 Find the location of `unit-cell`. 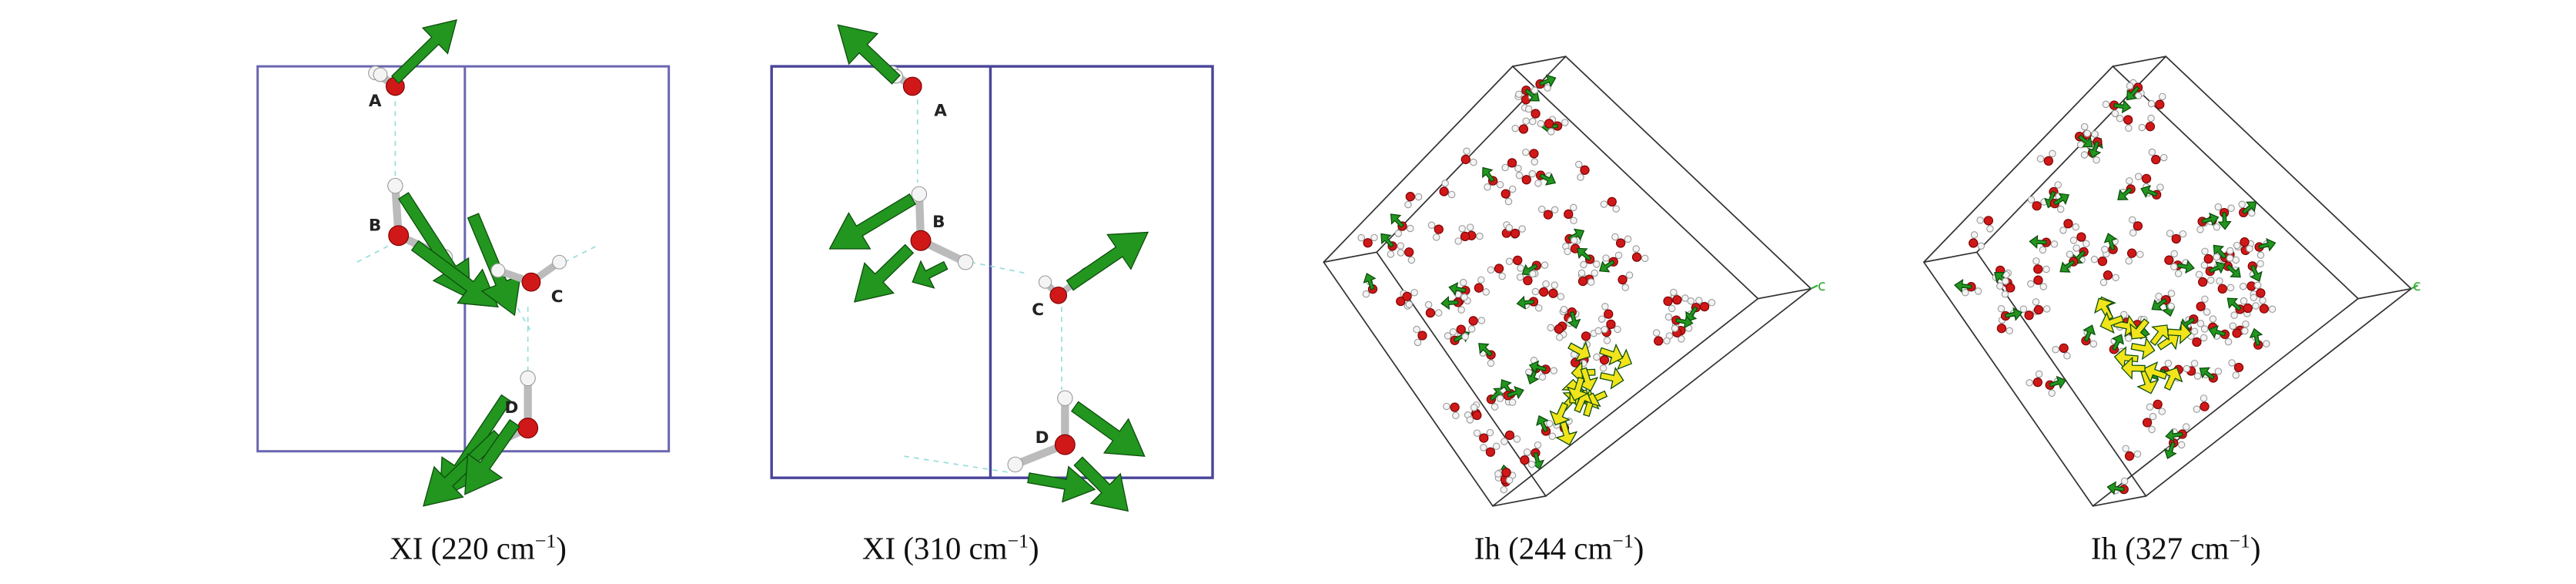

unit-cell is located at coordinates (992, 272).